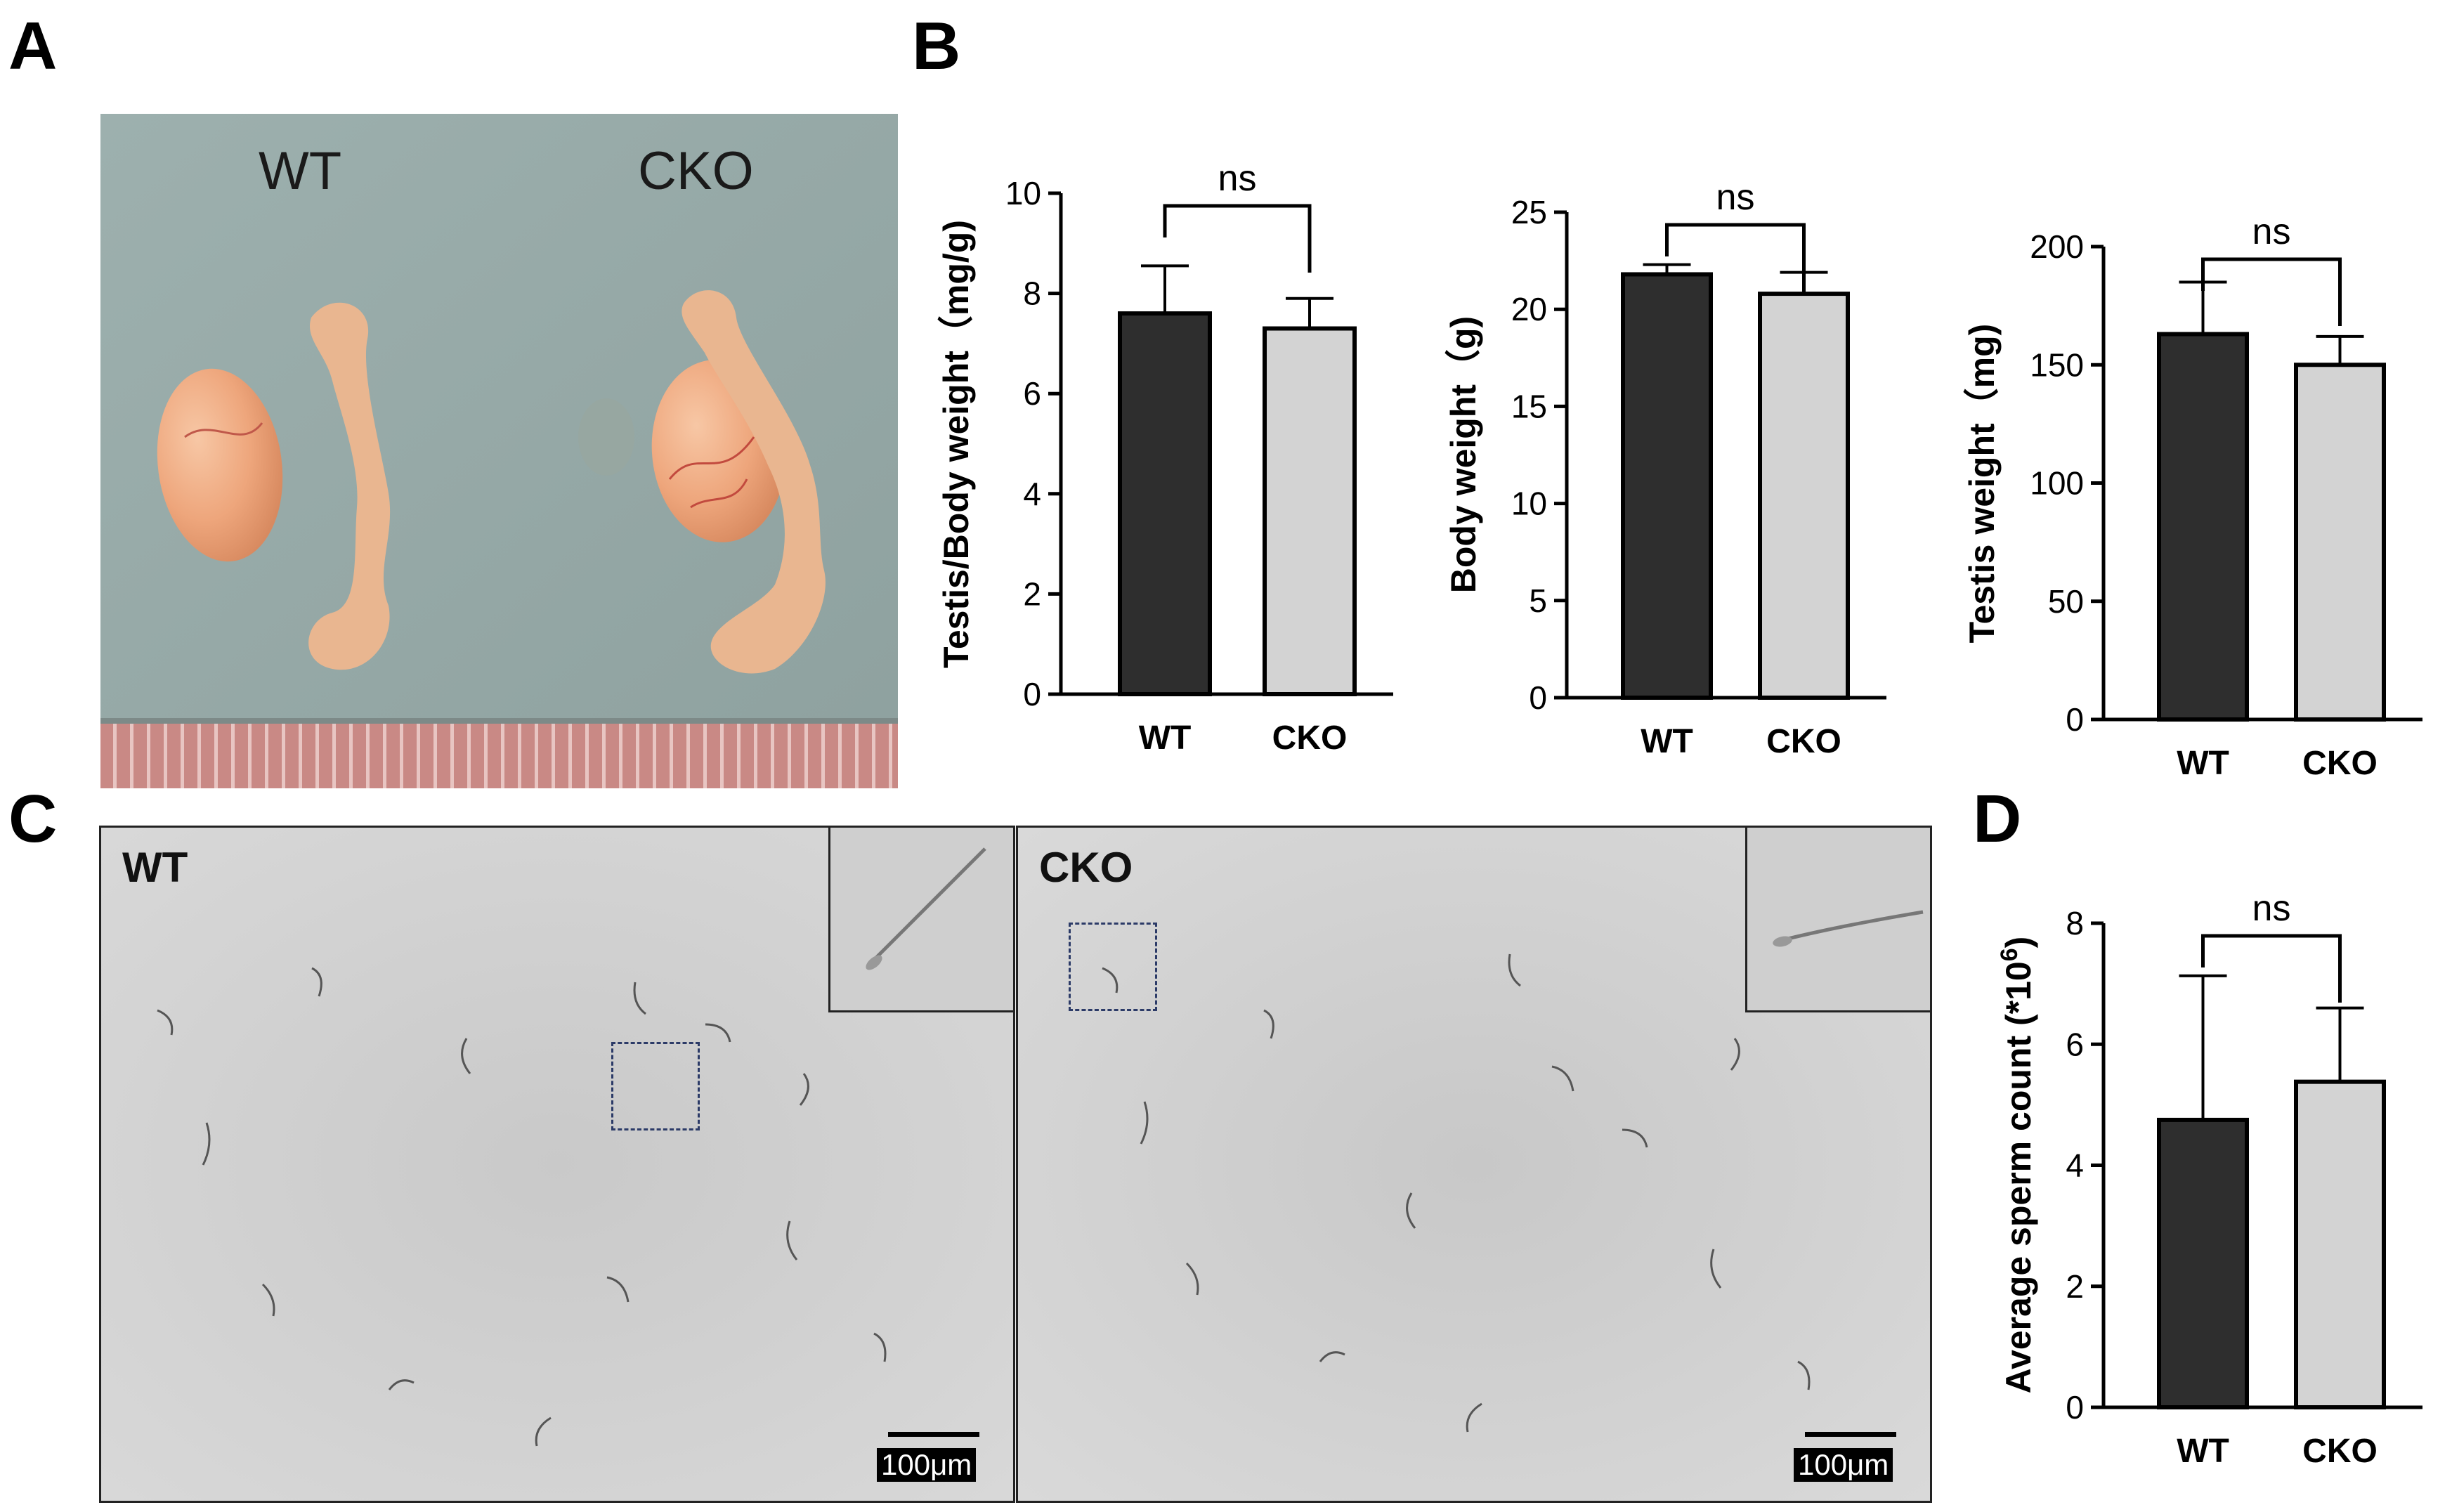 The image size is (2452, 1512). What do you see at coordinates (696, 171) in the screenshot?
I see `photo-label-cko: CKO` at bounding box center [696, 171].